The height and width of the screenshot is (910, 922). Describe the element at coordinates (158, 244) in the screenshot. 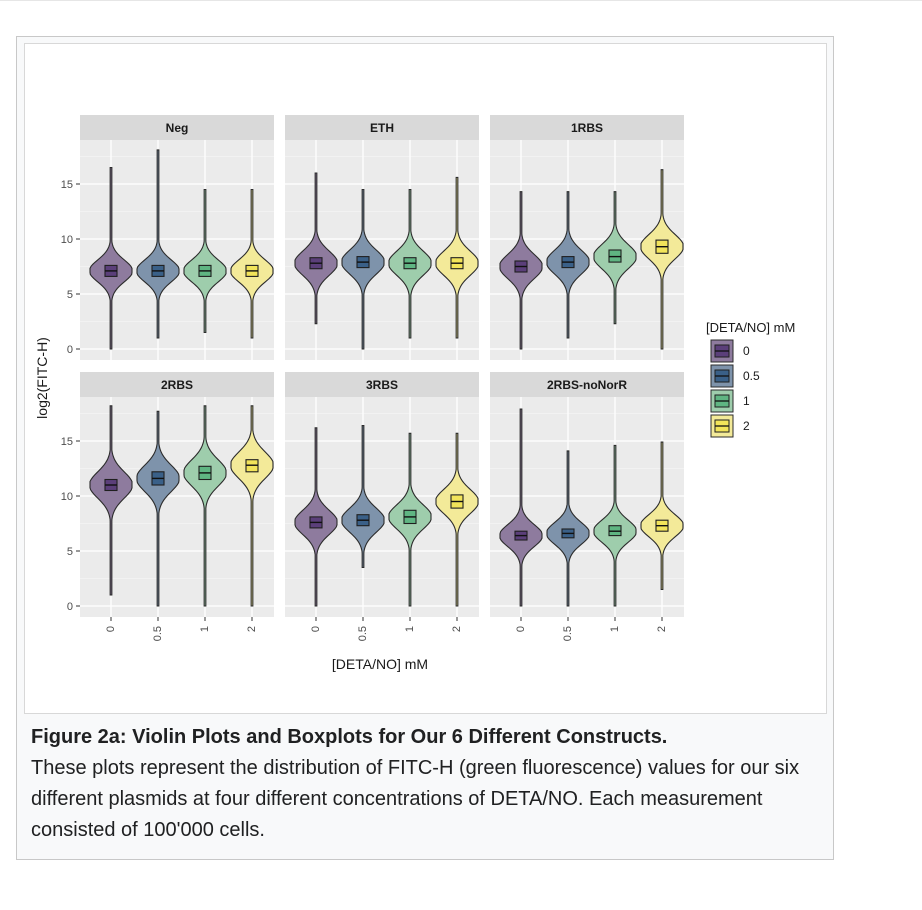

I see `violin-neg-0.5` at that location.